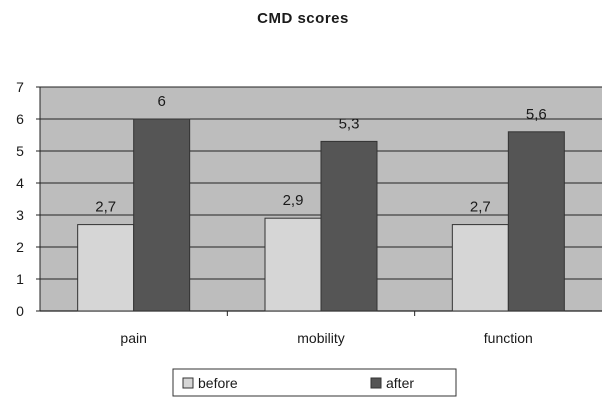  Describe the element at coordinates (20, 119) in the screenshot. I see `y-tick-label: 6` at that location.